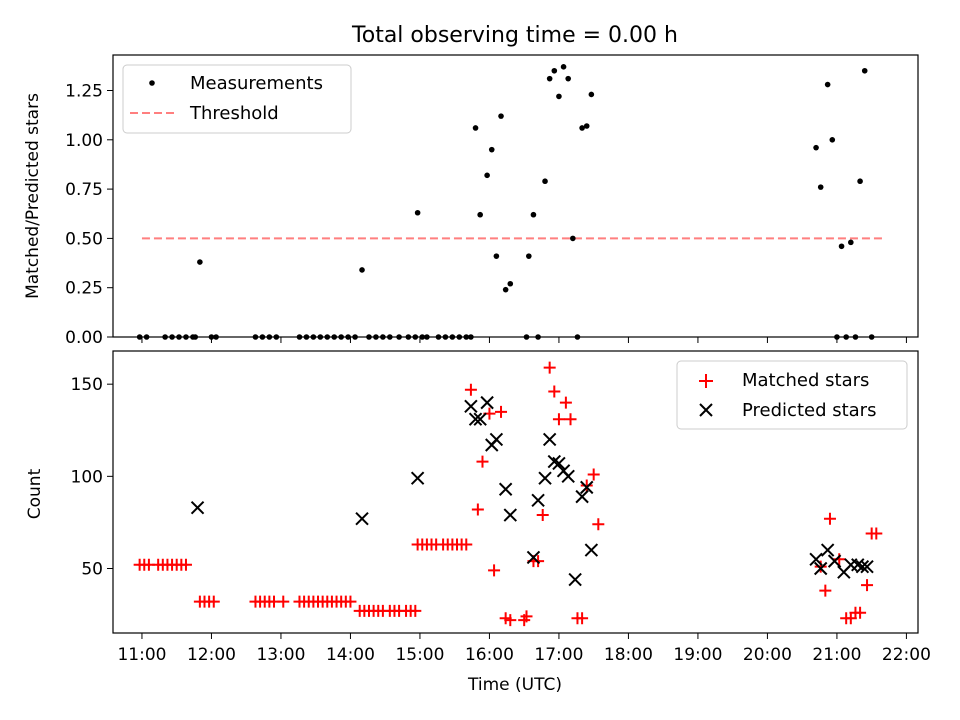 The width and height of the screenshot is (960, 720). What do you see at coordinates (489, 655) in the screenshot?
I see `x-tick-label: 16:00` at bounding box center [489, 655].